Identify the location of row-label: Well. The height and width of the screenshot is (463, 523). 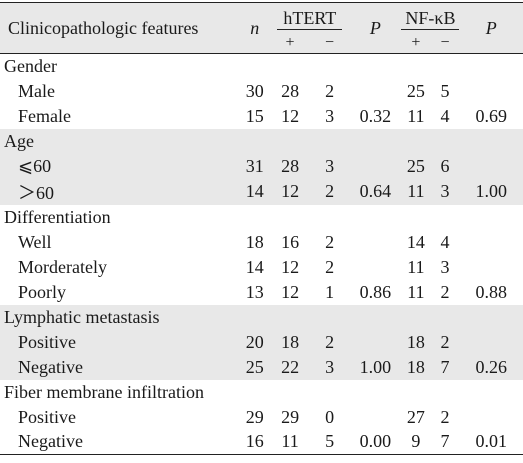
(35, 241).